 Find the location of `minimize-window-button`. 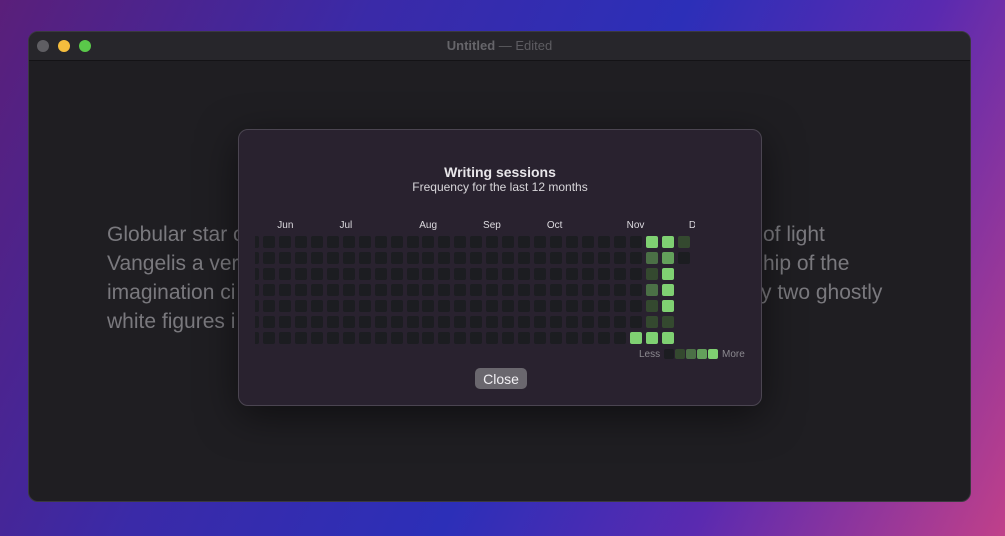

minimize-window-button is located at coordinates (64, 46).